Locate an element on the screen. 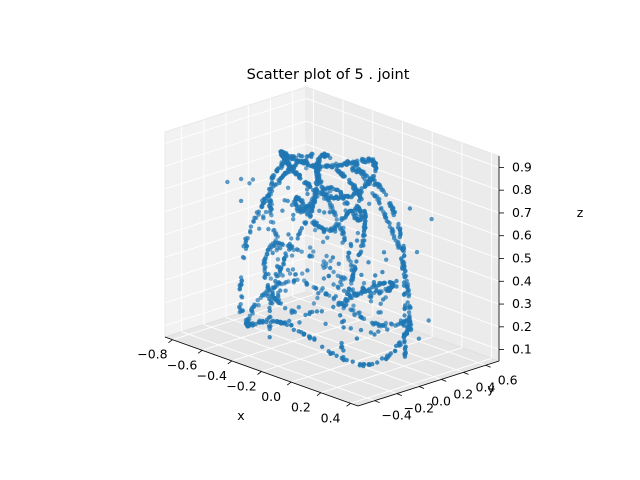  z-grid-left is located at coordinates (235, 234).